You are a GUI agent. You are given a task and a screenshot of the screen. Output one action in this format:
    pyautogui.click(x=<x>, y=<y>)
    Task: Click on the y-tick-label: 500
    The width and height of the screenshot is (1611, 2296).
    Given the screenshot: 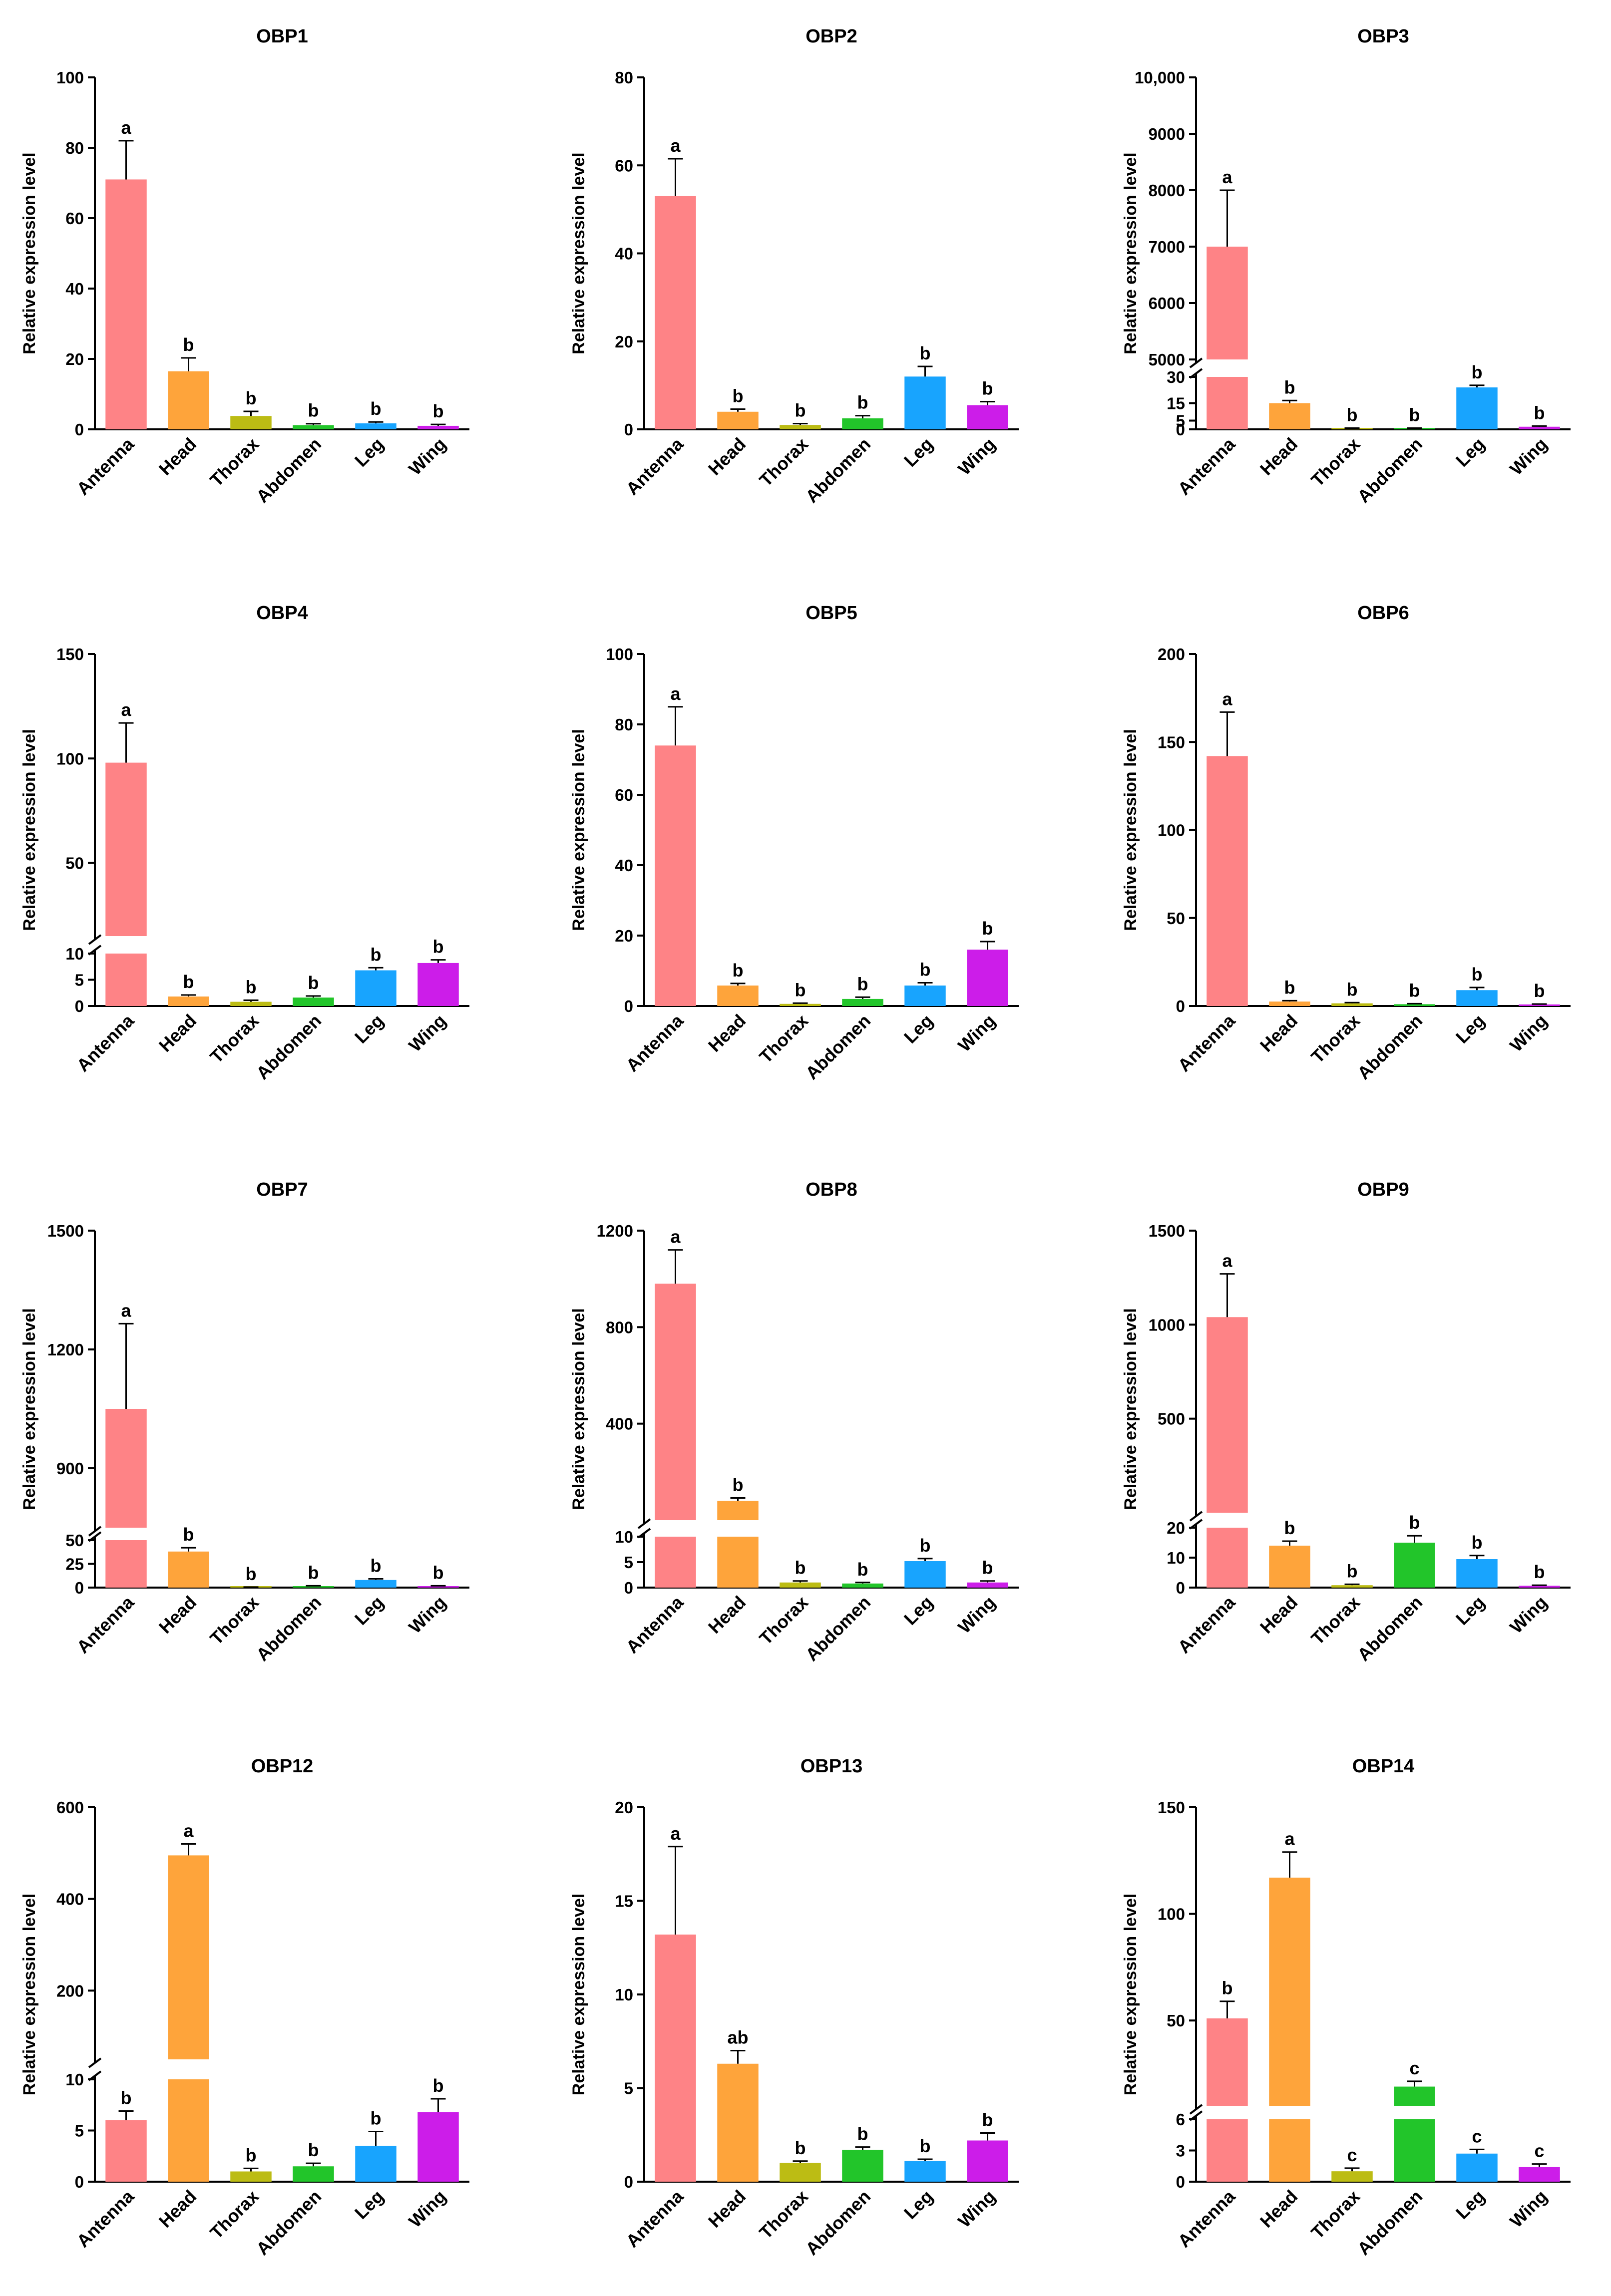 What is the action you would take?
    pyautogui.click(x=1172, y=1419)
    